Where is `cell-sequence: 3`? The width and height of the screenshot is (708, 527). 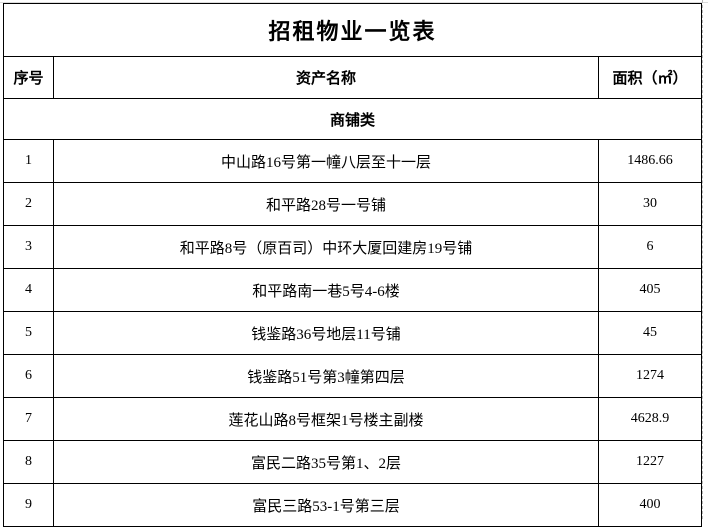
cell-sequence: 3 is located at coordinates (28, 247).